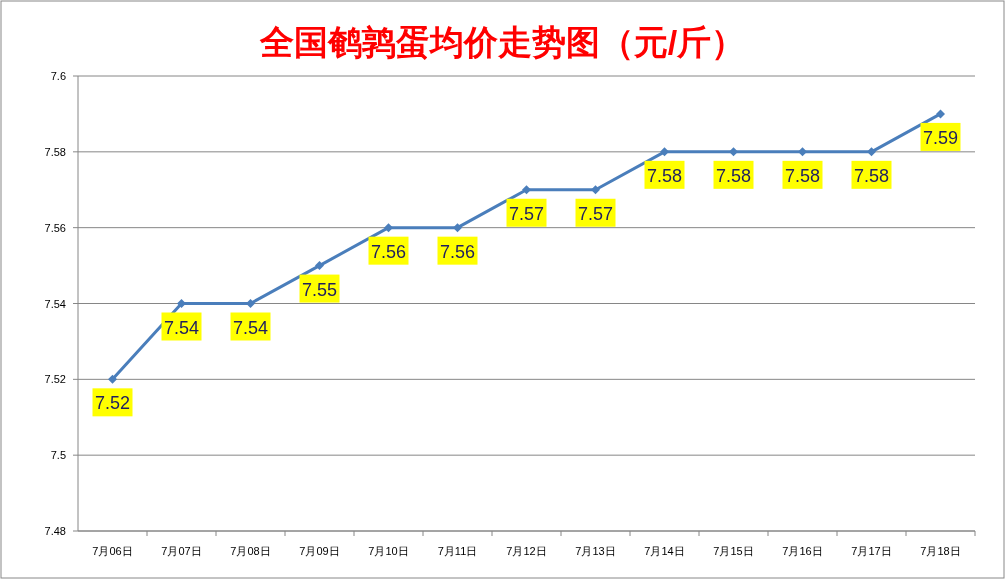 This screenshot has height=579, width=1005. I want to click on x-tick-label: 7月17日, so click(871, 551).